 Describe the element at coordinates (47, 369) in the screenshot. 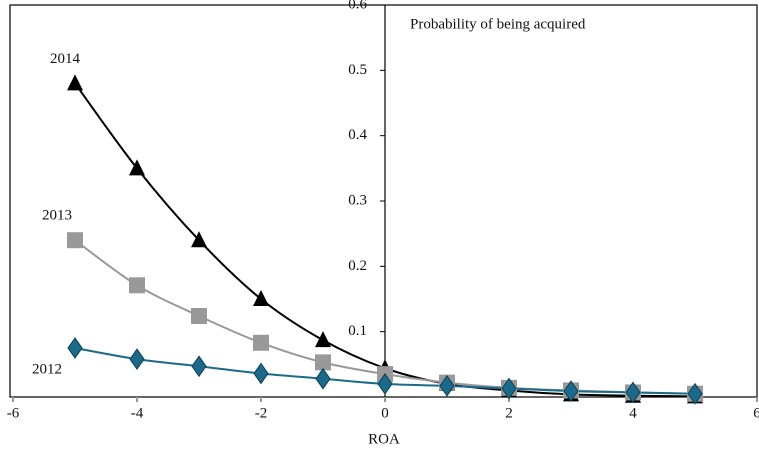

I see `series-label: 2012` at that location.